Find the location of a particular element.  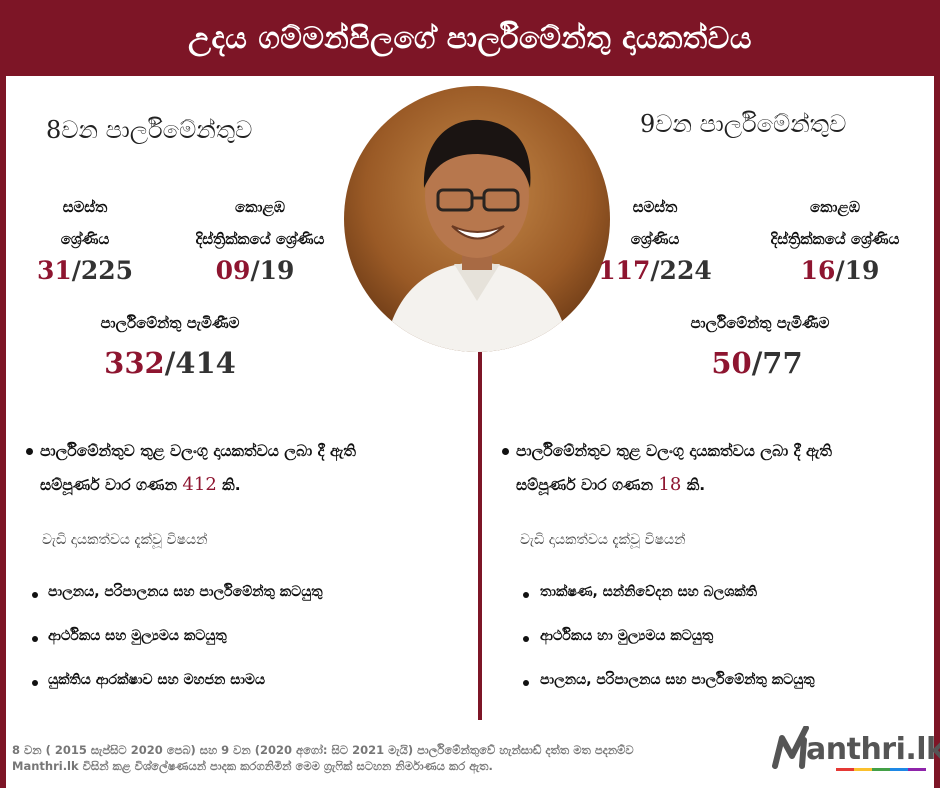

right-district-rank-value: 16/19 is located at coordinates (840, 270).